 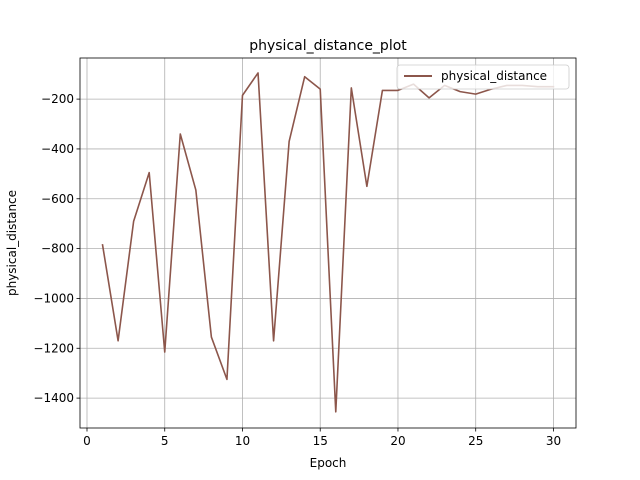 What do you see at coordinates (57, 99) in the screenshot?
I see `y-tick-label: −200` at bounding box center [57, 99].